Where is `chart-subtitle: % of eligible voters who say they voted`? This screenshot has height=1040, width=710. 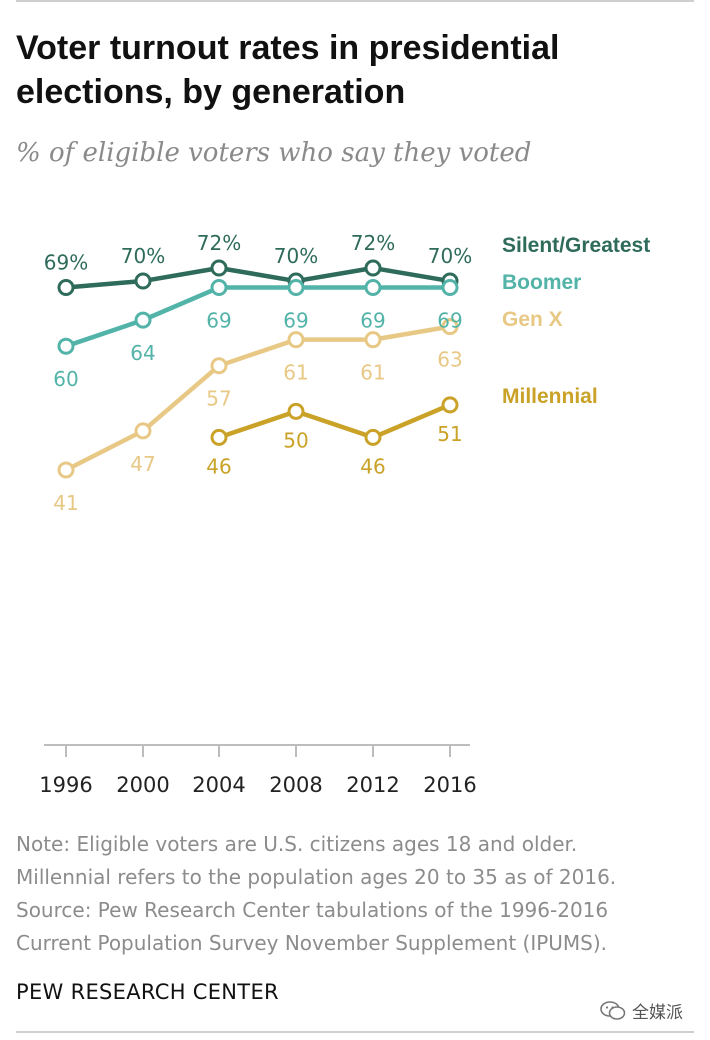 chart-subtitle: % of eligible voters who say they voted is located at coordinates (274, 153).